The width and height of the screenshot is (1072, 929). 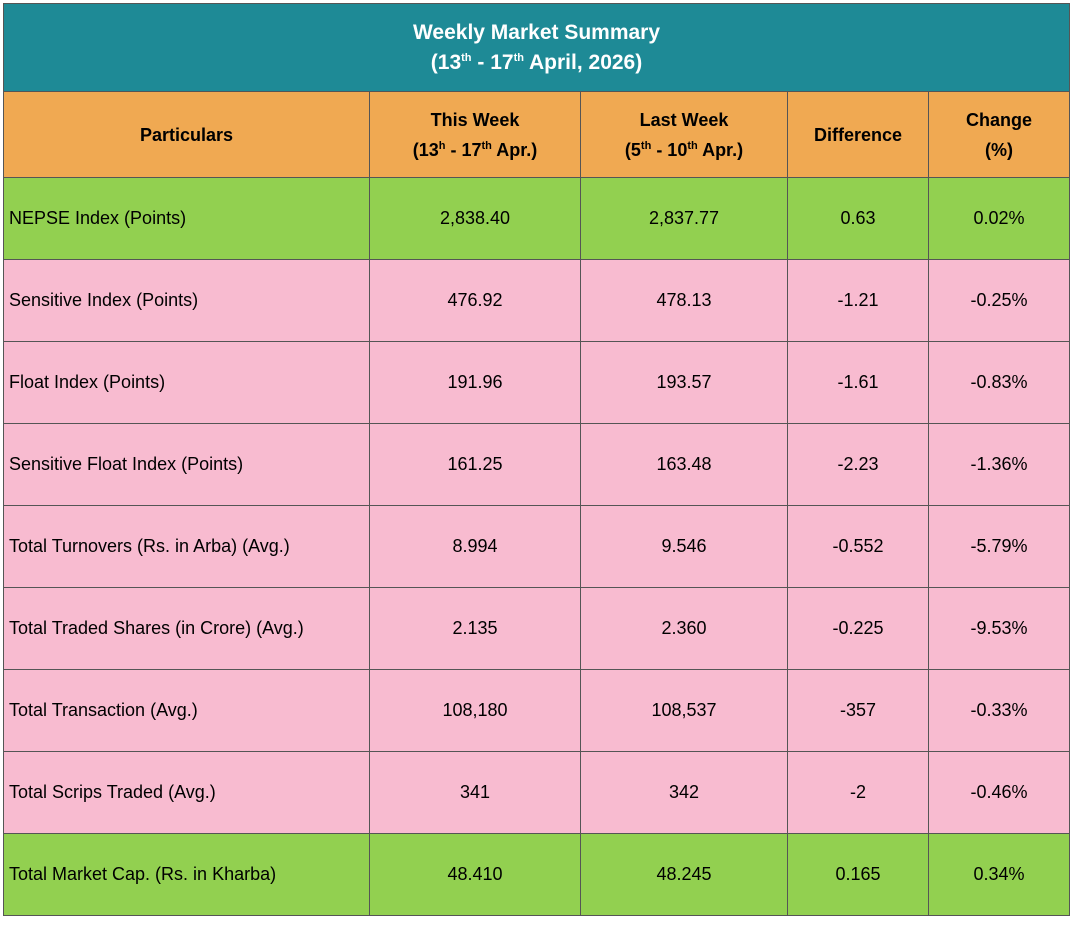 What do you see at coordinates (475, 300) in the screenshot?
I see `this-week-value: 476.92` at bounding box center [475, 300].